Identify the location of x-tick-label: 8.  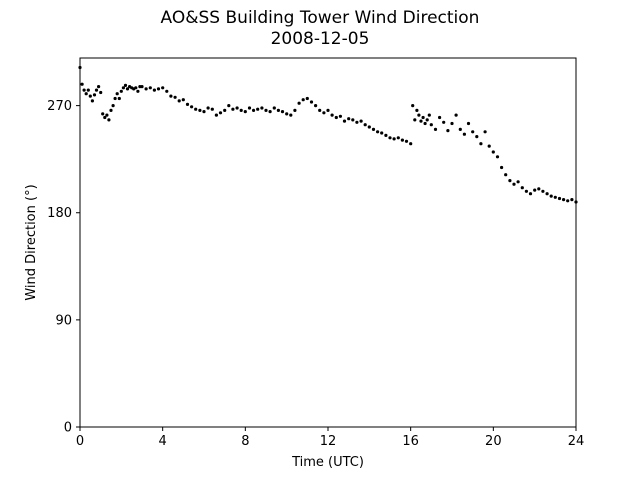
(245, 441).